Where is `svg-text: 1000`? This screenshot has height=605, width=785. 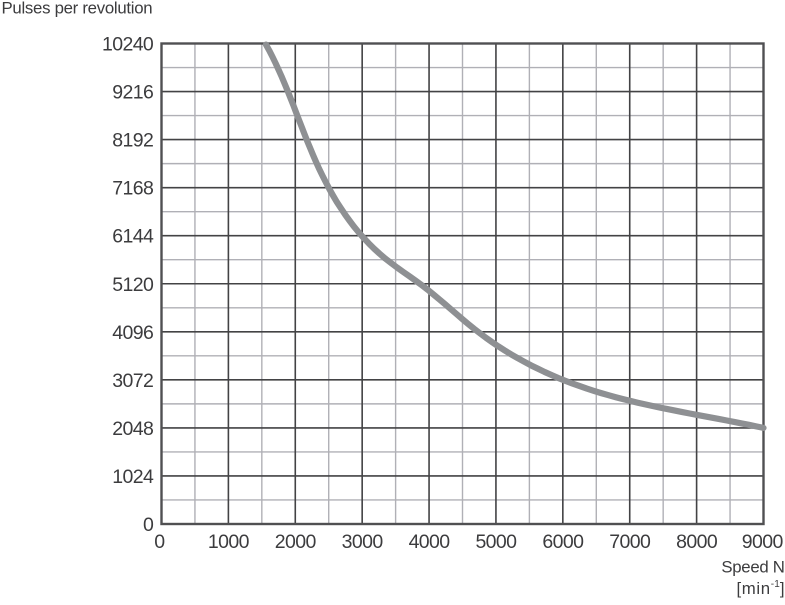
svg-text: 1000 is located at coordinates (229, 542).